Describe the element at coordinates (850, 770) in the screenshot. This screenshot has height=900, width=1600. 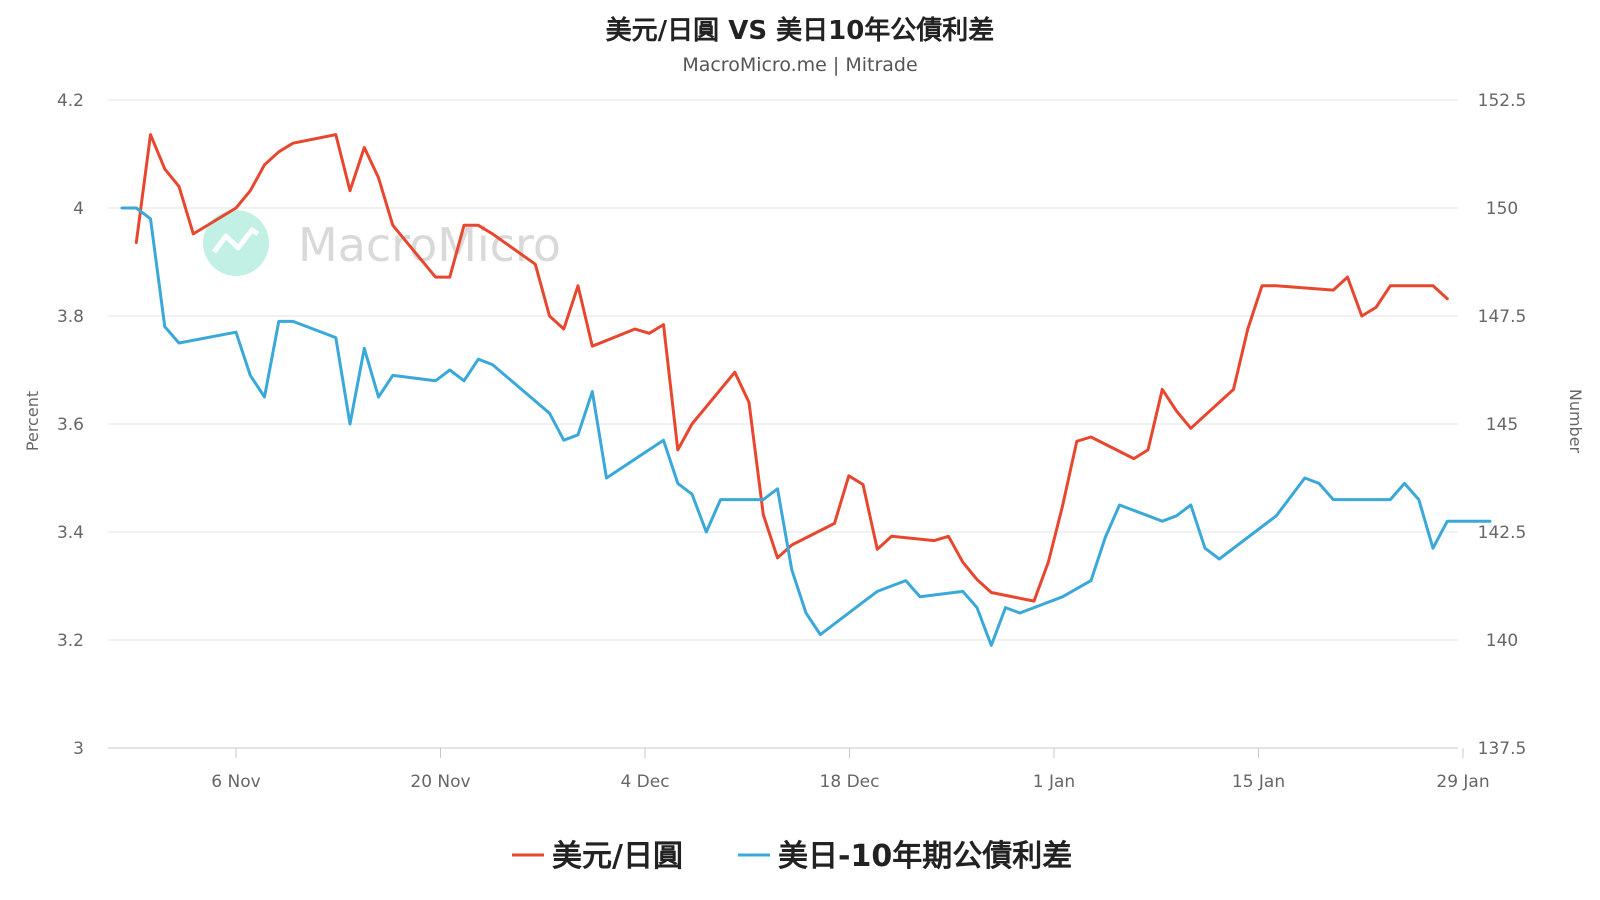
I see `x-axis: 6 Nov 20 Nov 4 Dec 18 Dec 1 Jan 15 Jan 29 Jan` at that location.